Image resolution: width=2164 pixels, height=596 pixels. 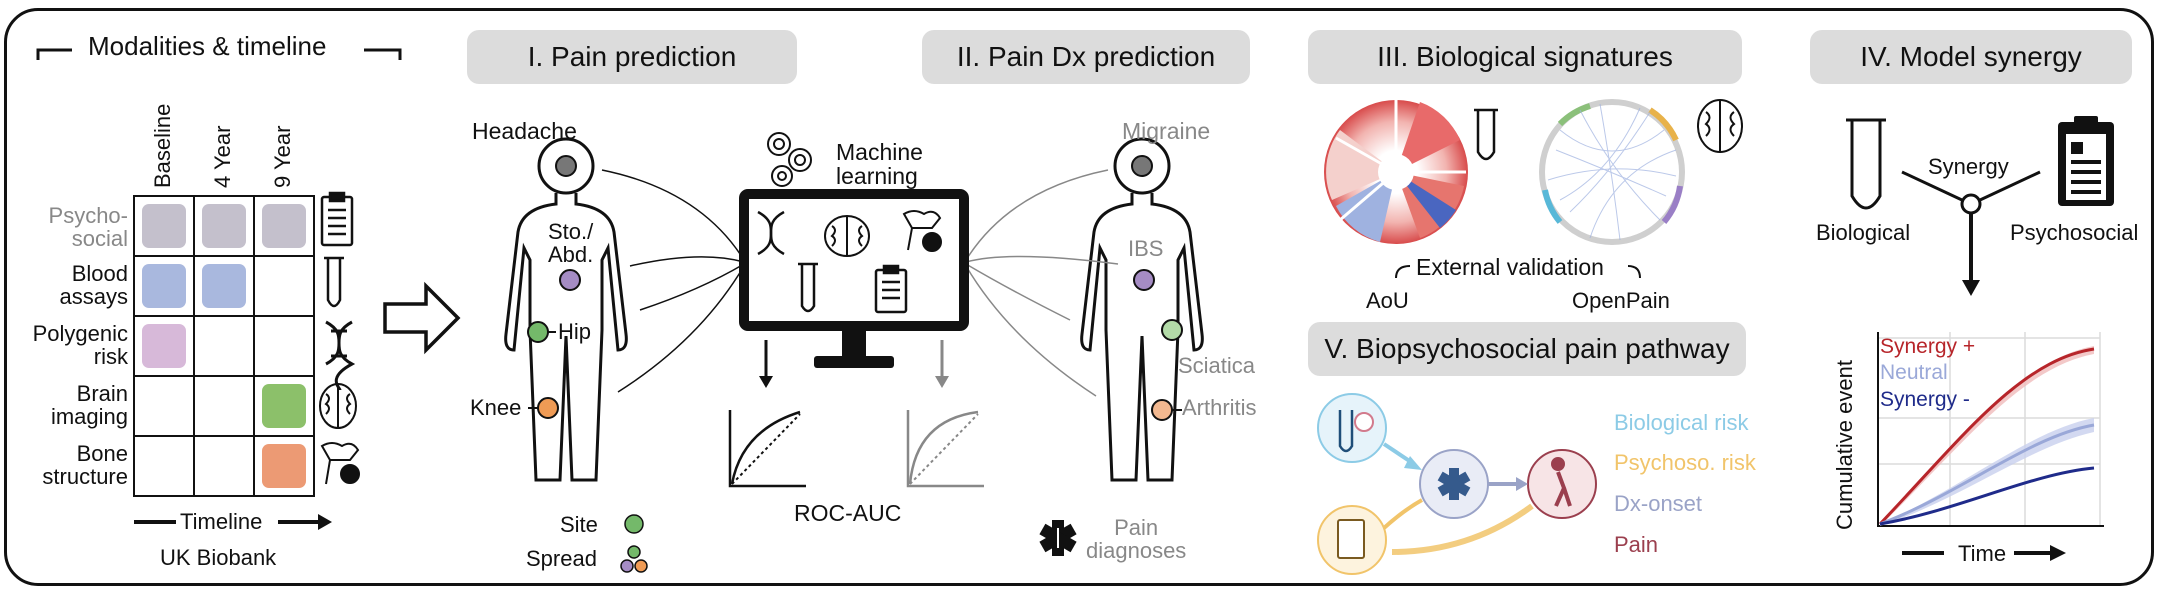 What do you see at coordinates (1866, 164) in the screenshot?
I see `test-tube-icon-panel4` at bounding box center [1866, 164].